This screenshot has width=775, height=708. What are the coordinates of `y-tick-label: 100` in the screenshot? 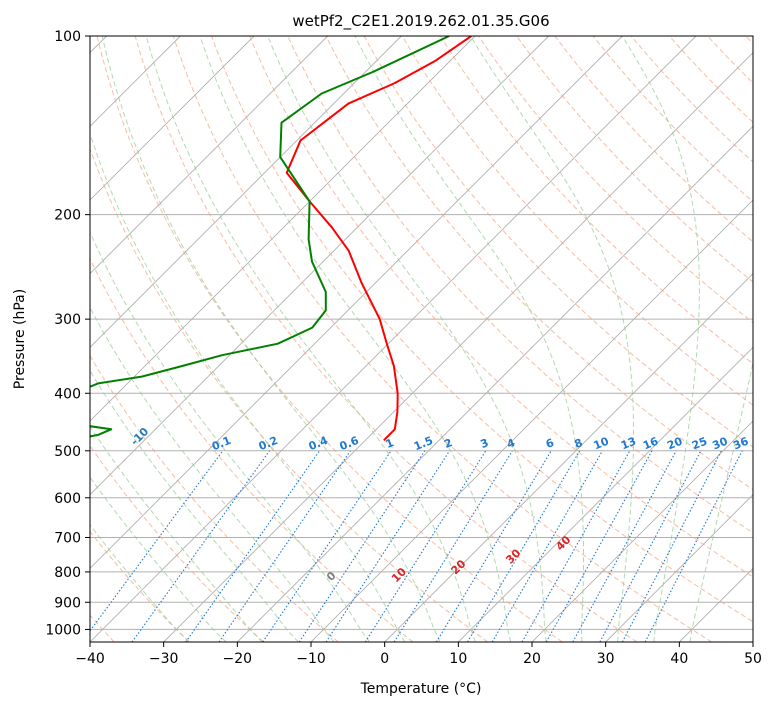 It's located at (67, 37).